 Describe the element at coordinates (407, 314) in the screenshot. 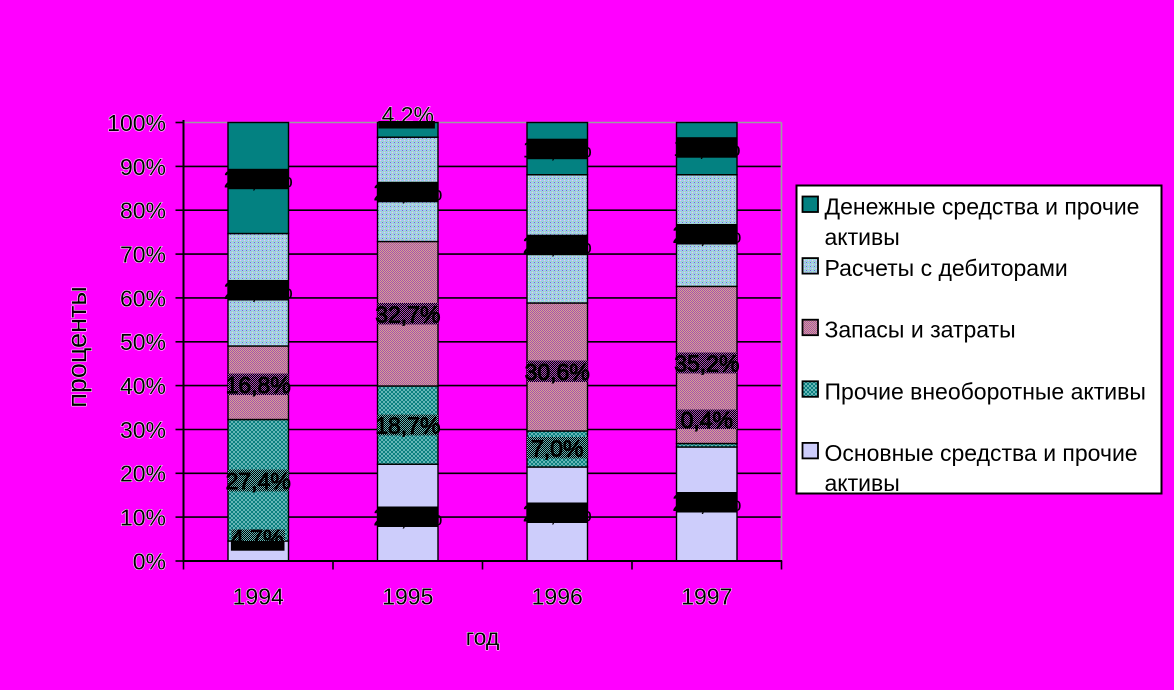

I see `svg-text: 32,7%` at that location.